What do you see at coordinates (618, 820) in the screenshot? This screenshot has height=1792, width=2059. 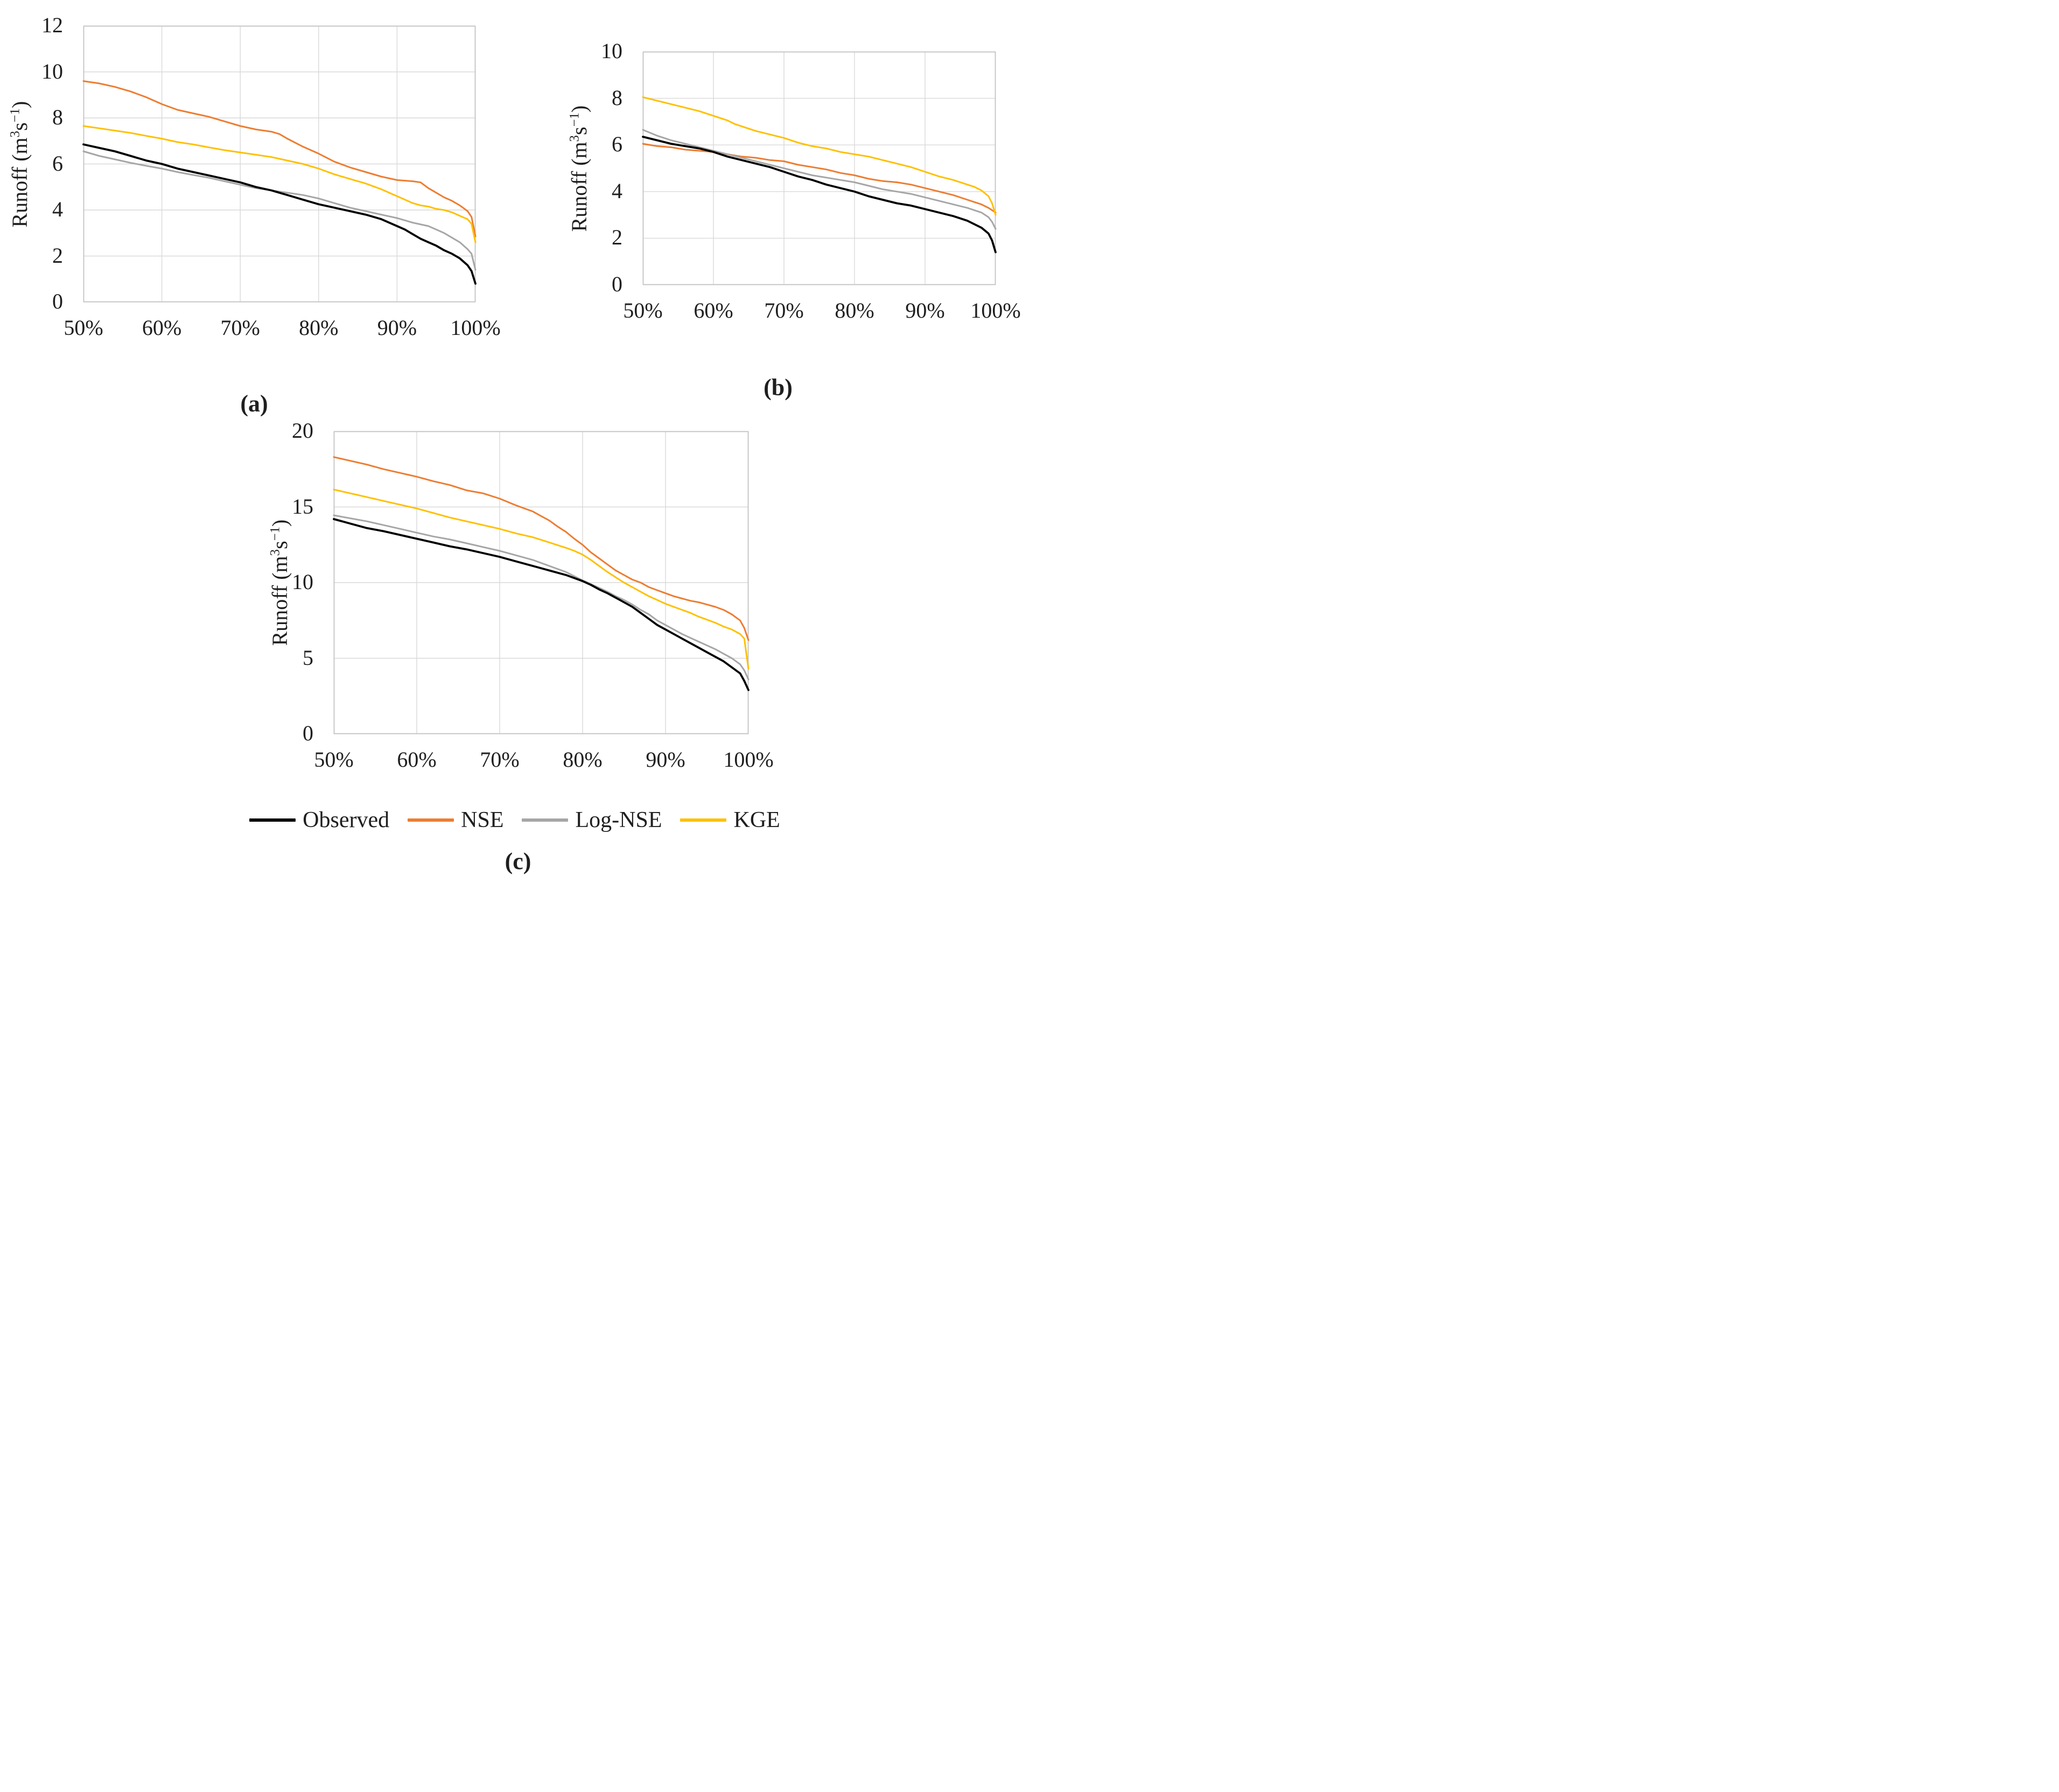 I see `legend-label-log-nse: Log-NSE` at bounding box center [618, 820].